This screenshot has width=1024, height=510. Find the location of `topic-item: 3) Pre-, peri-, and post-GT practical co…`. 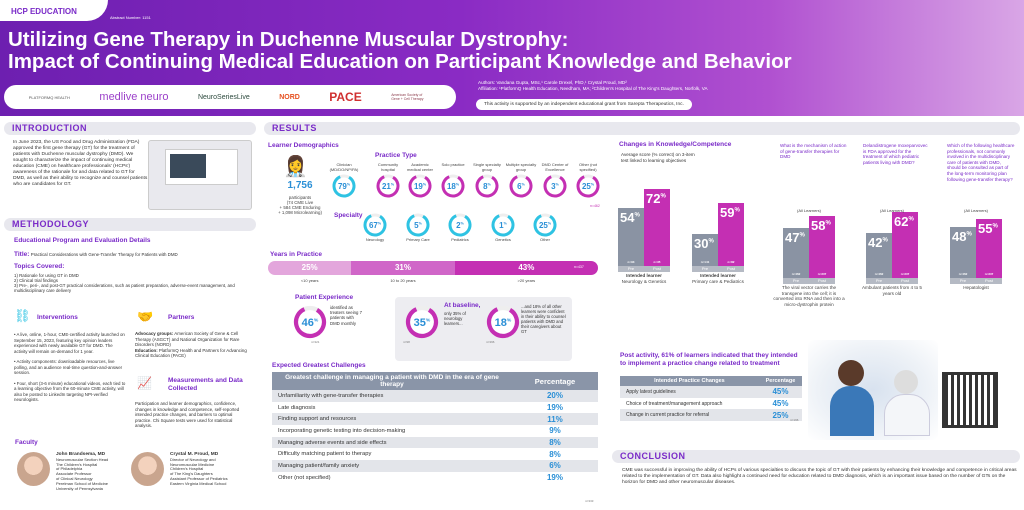

topic-item: 3) Pre-, peri-, and post-GT practical co… is located at coordinates (124, 288).